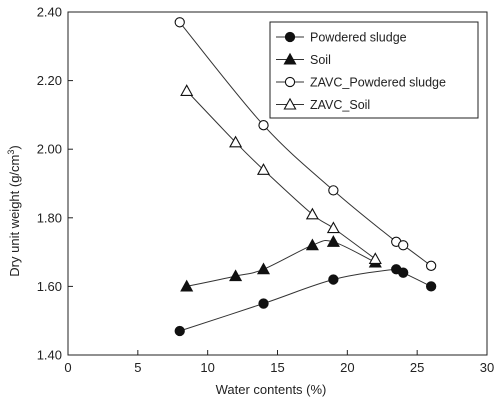 Image resolution: width=500 pixels, height=409 pixels. Describe the element at coordinates (49, 286) in the screenshot. I see `y-tick-label: 1.60` at that location.